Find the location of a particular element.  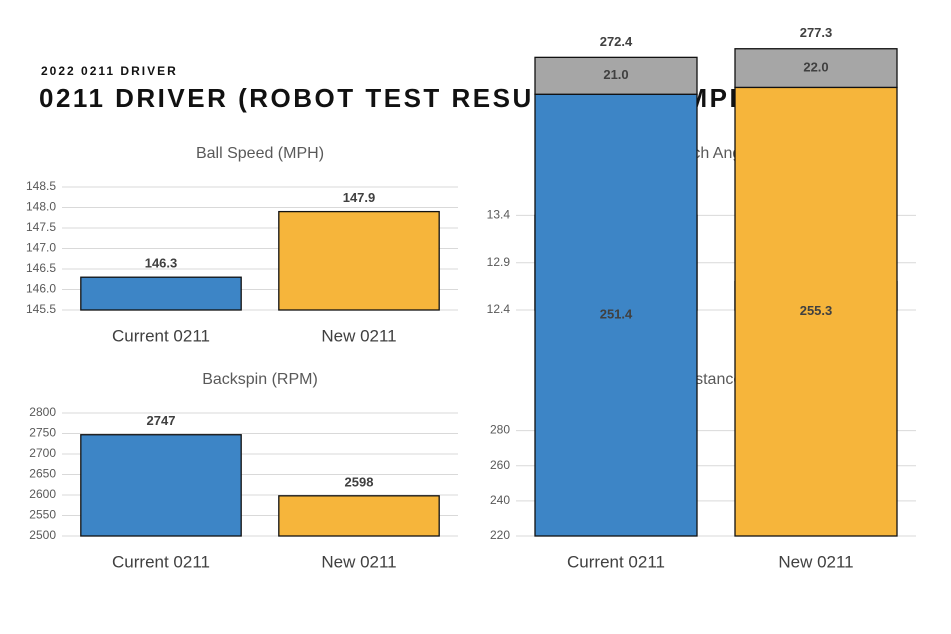

y-tick-label: 240 is located at coordinates (500, 500).